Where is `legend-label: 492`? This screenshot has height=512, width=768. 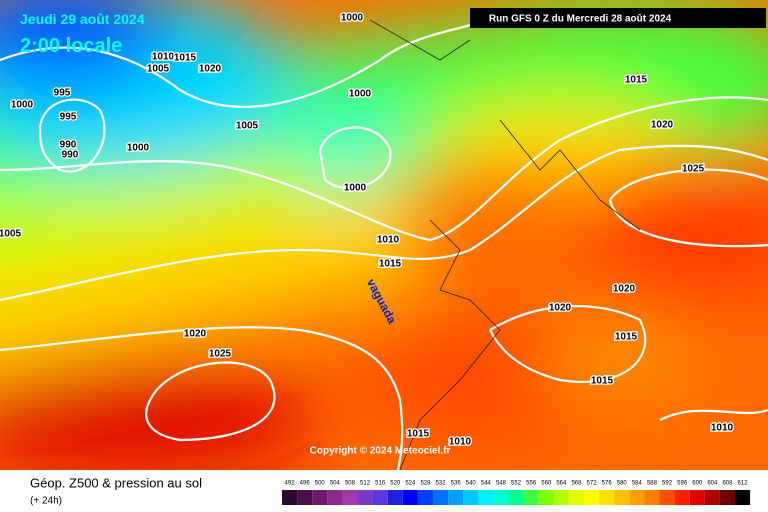
legend-label: 492 is located at coordinates (290, 484).